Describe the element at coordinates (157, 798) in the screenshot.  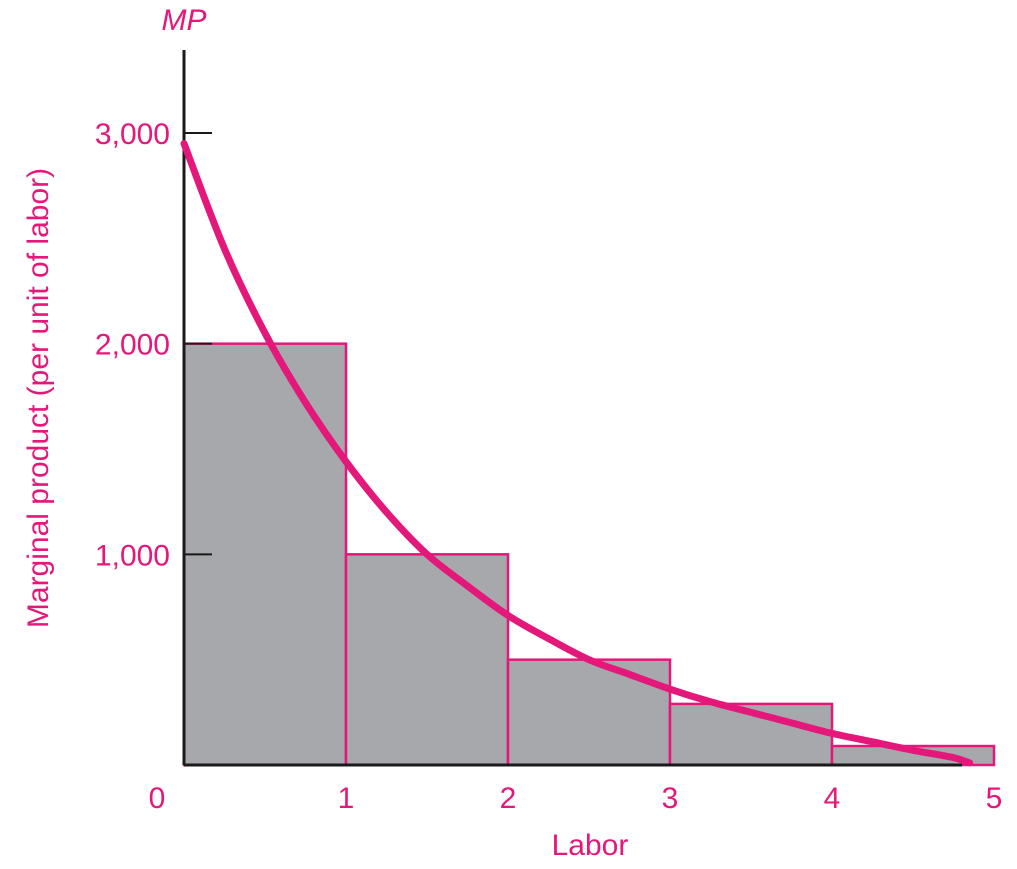
I see `x-tick-label: 0` at that location.